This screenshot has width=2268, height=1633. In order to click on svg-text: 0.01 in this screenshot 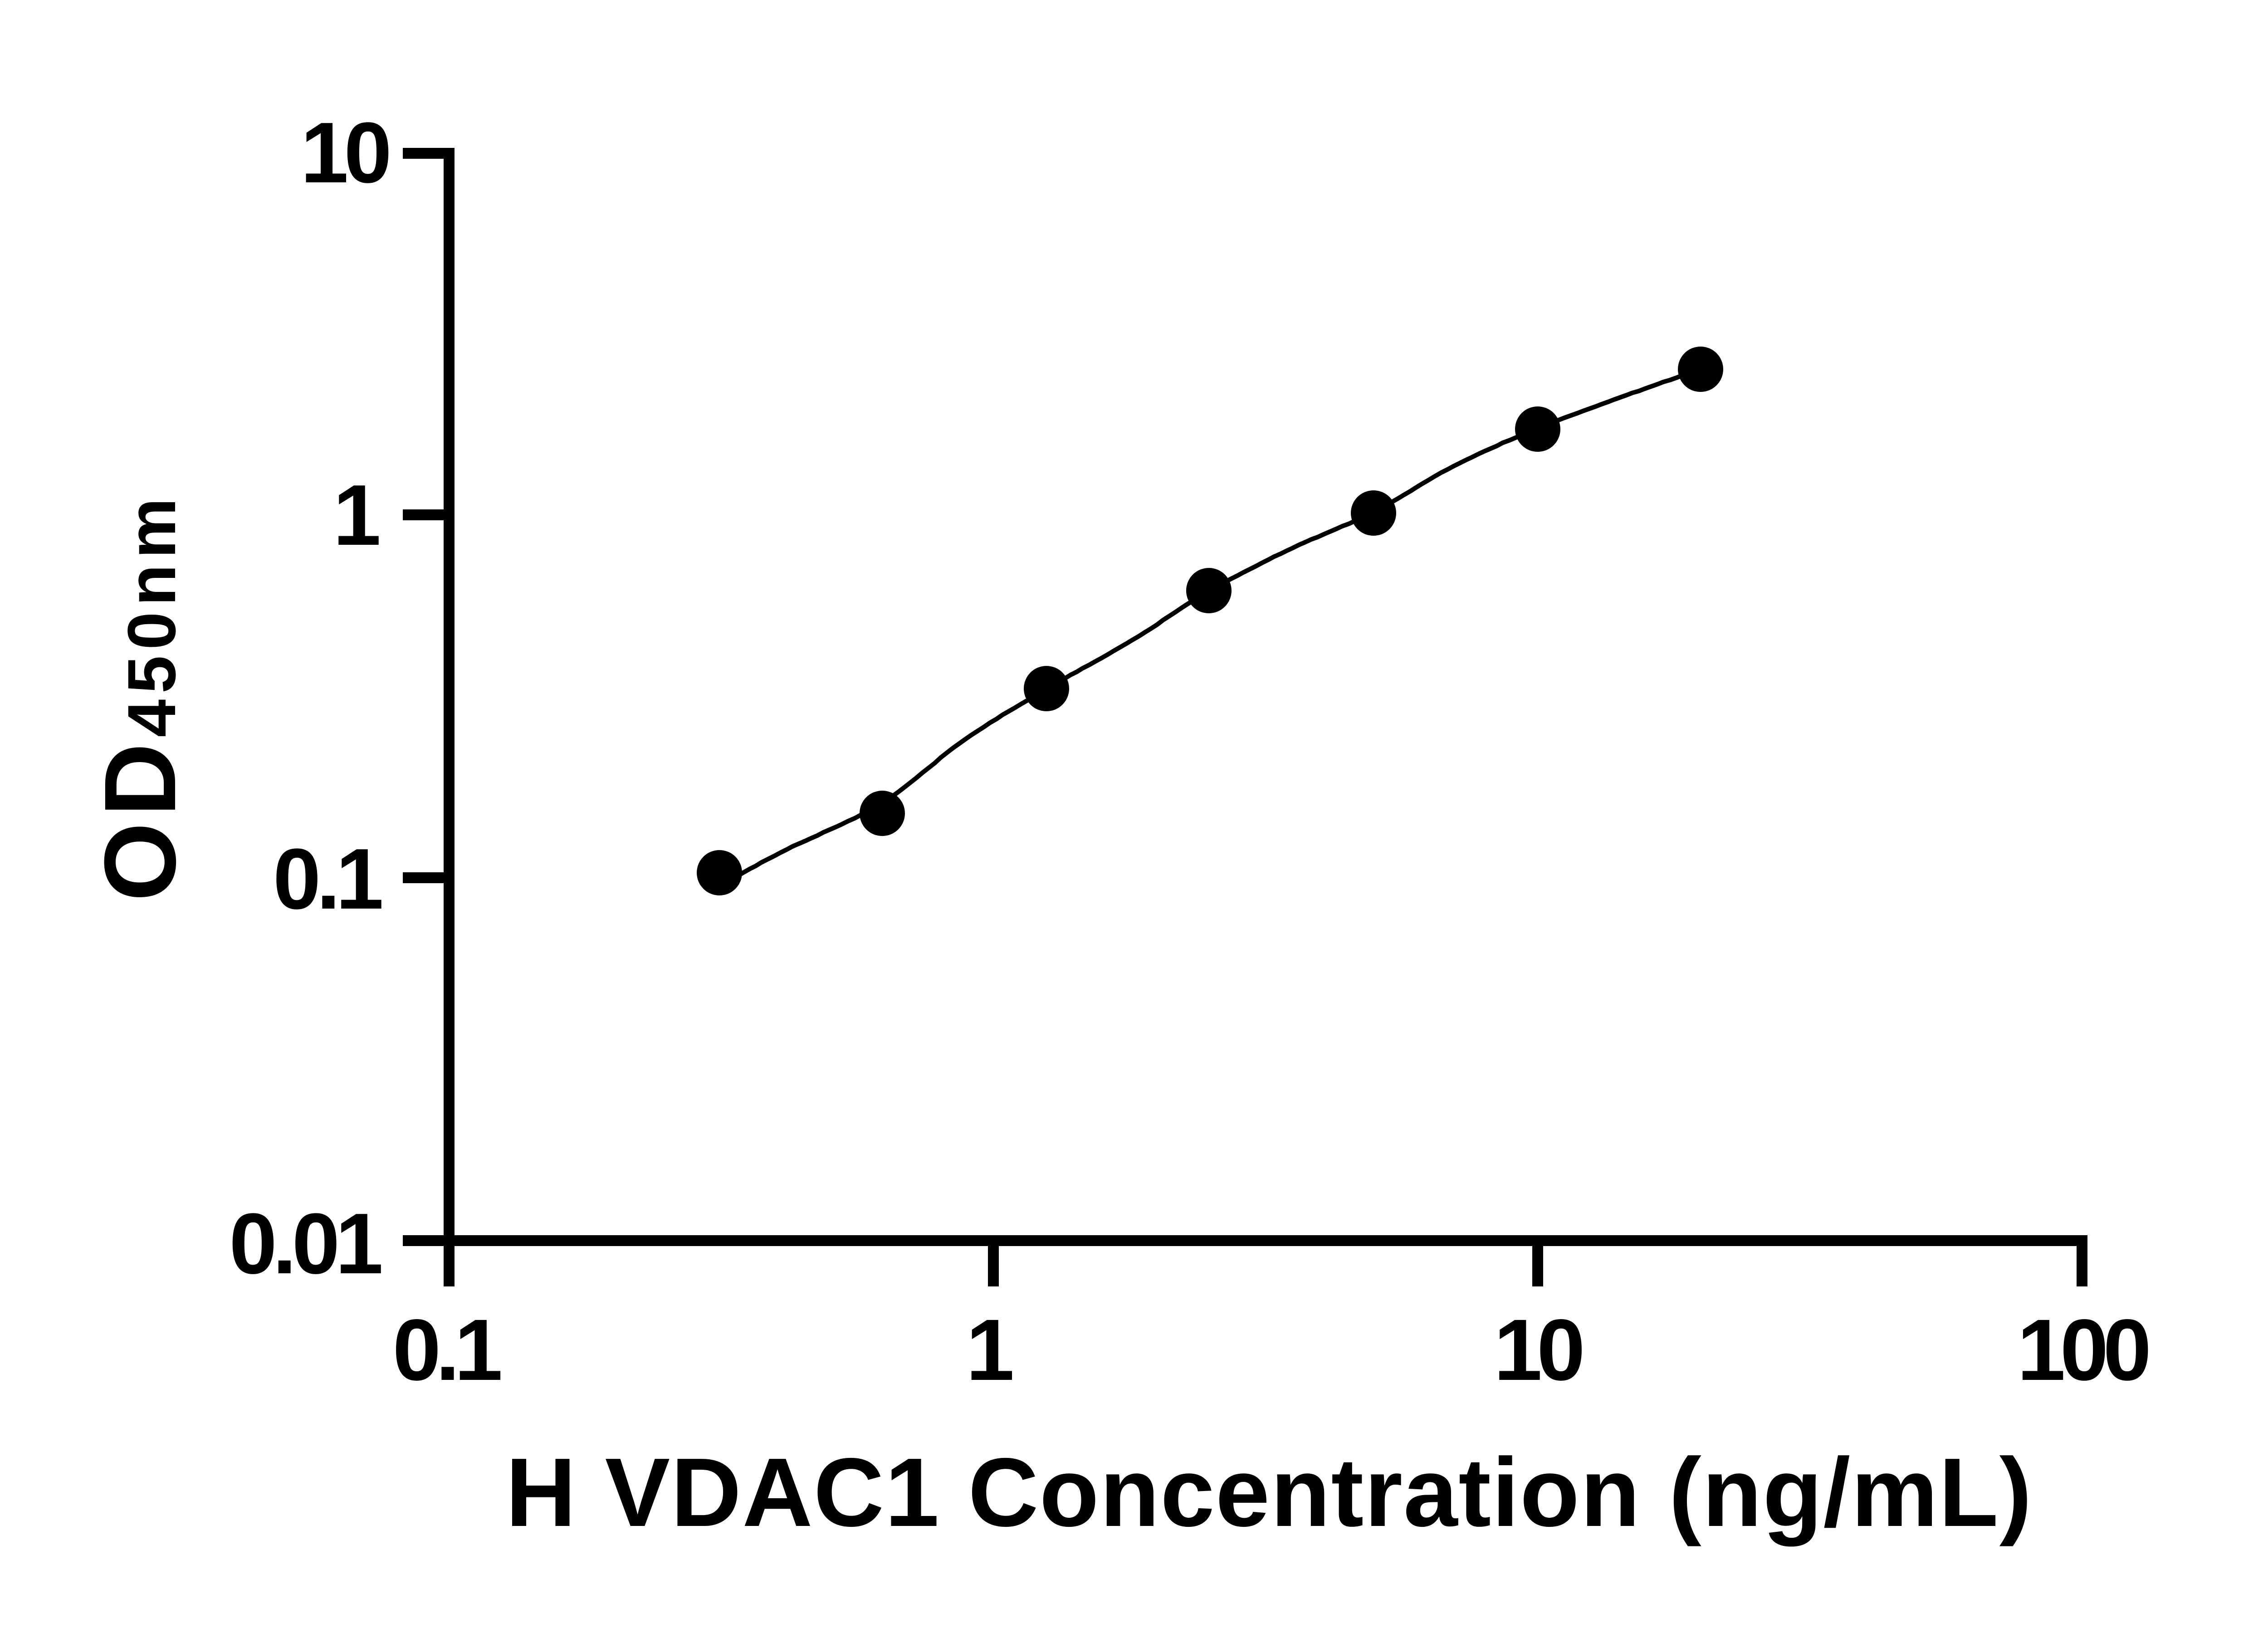, I will do `click(305, 1244)`.